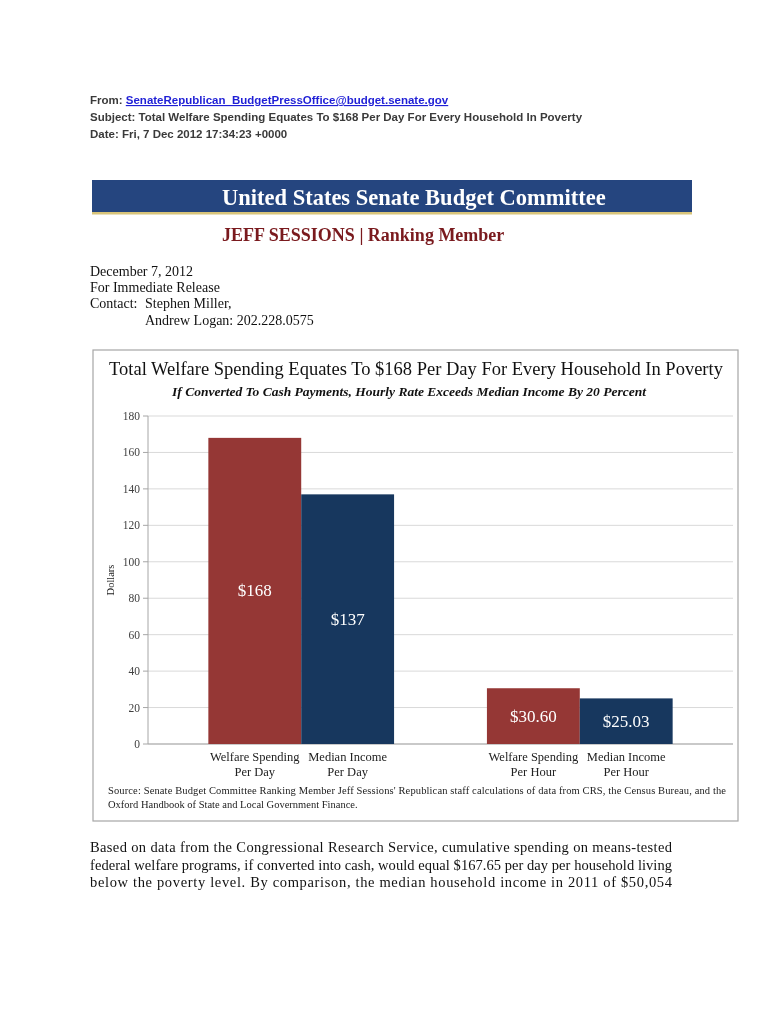  What do you see at coordinates (110, 580) in the screenshot?
I see `y-axis-title: Dollars` at bounding box center [110, 580].